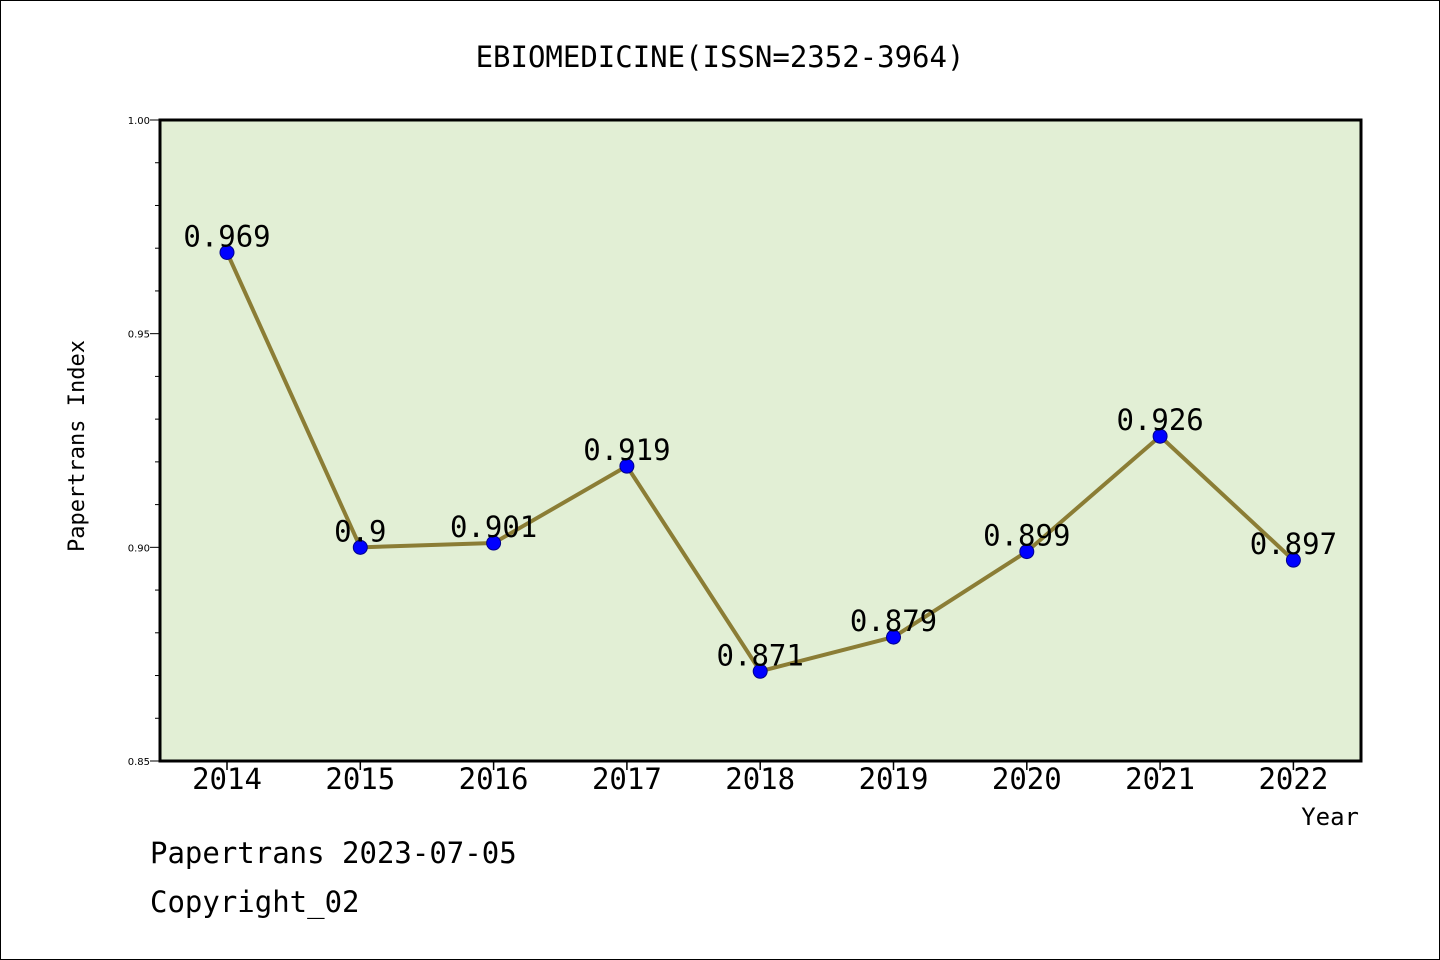 This screenshot has height=960, width=1440. What do you see at coordinates (1159, 420) in the screenshot?
I see `data-label: 0.926` at bounding box center [1159, 420].